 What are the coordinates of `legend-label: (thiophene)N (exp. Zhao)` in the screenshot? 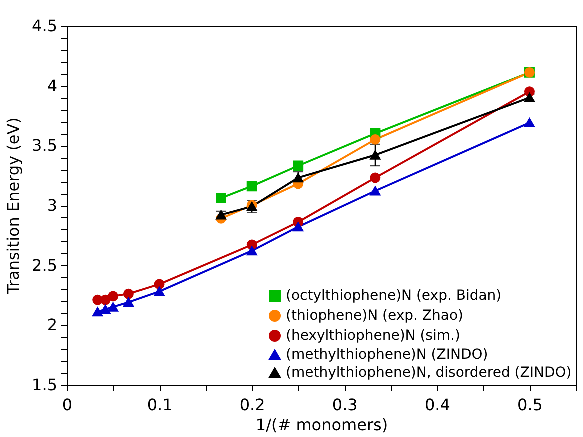 It's located at (375, 316).